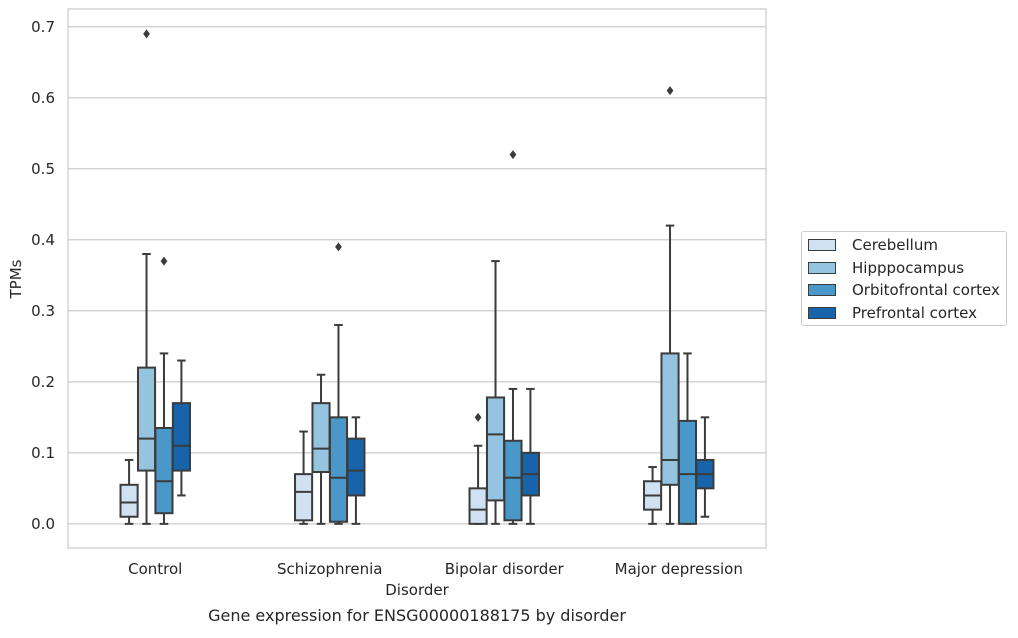  Describe the element at coordinates (908, 268) in the screenshot. I see `legend-label-hippocampus: Hipppocampus` at that location.